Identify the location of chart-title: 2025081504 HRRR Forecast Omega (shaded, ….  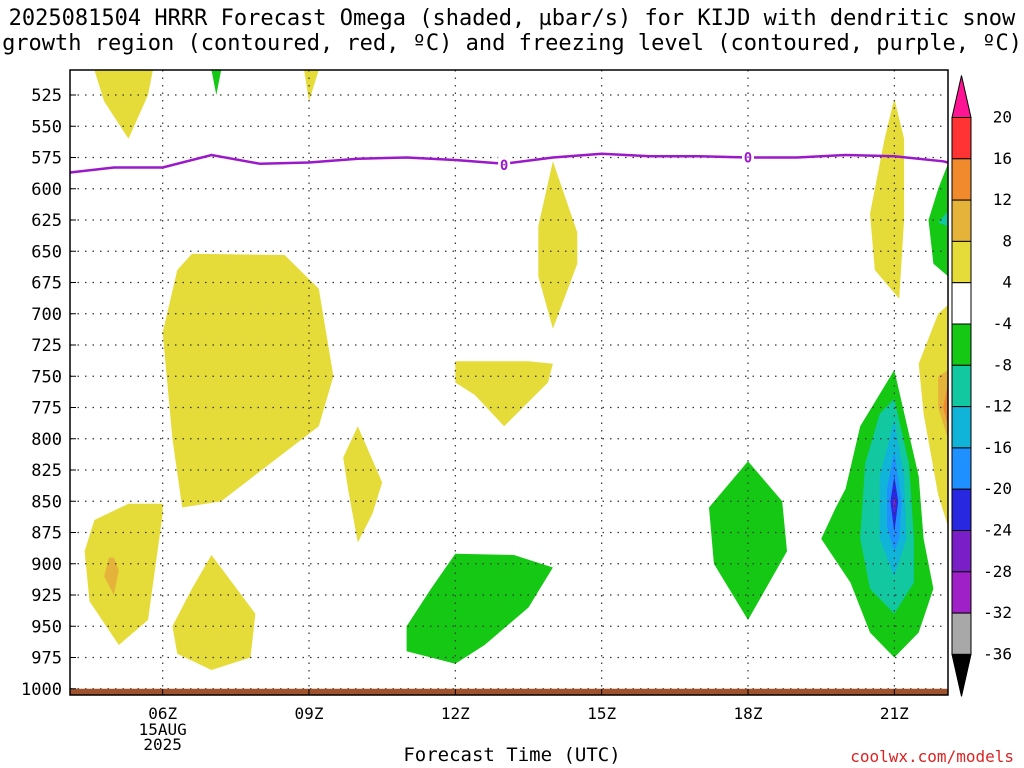
(512, 31).